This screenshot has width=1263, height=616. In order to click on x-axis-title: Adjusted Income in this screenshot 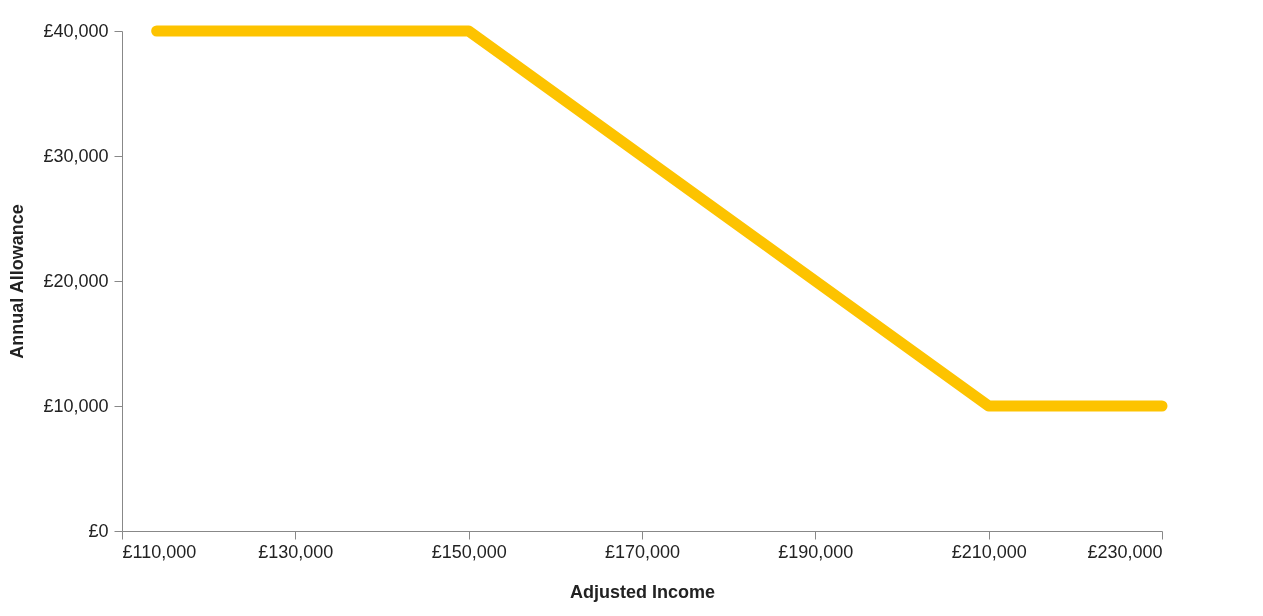, I will do `click(642, 591)`.